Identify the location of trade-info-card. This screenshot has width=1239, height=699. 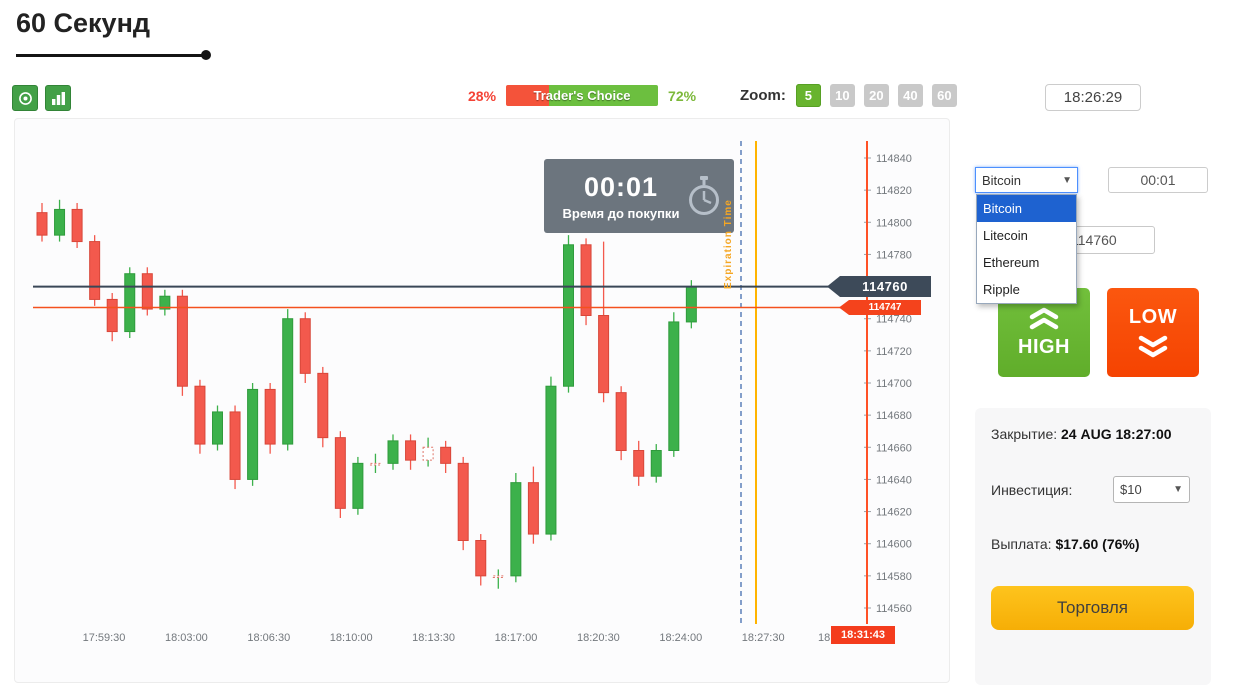
(1093, 546).